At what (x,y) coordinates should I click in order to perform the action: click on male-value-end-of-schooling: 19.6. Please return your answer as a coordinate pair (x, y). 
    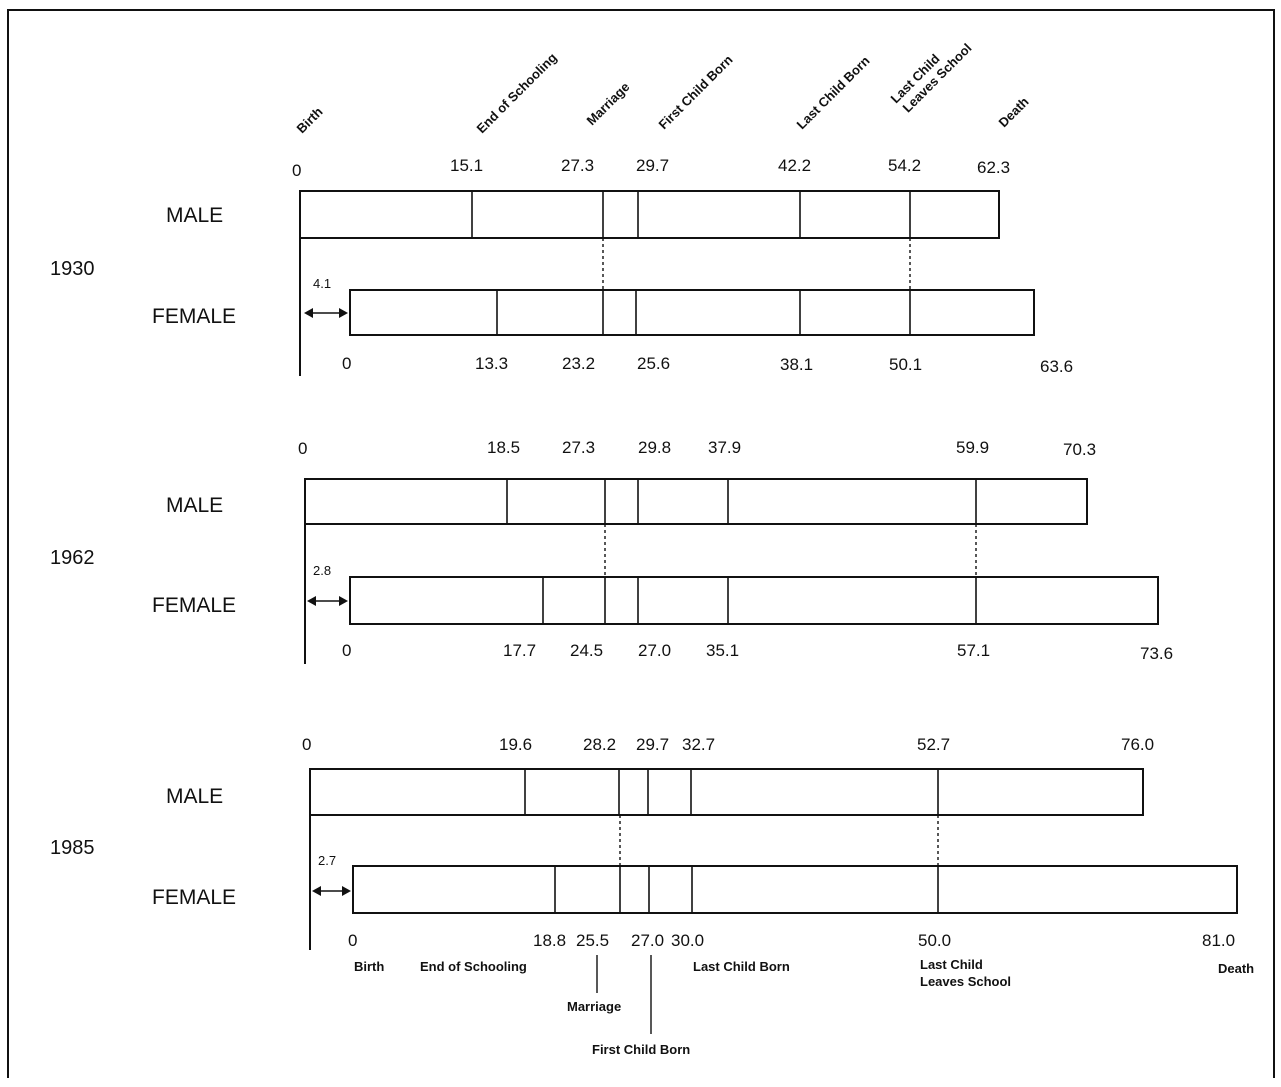
    Looking at the image, I should click on (515, 744).